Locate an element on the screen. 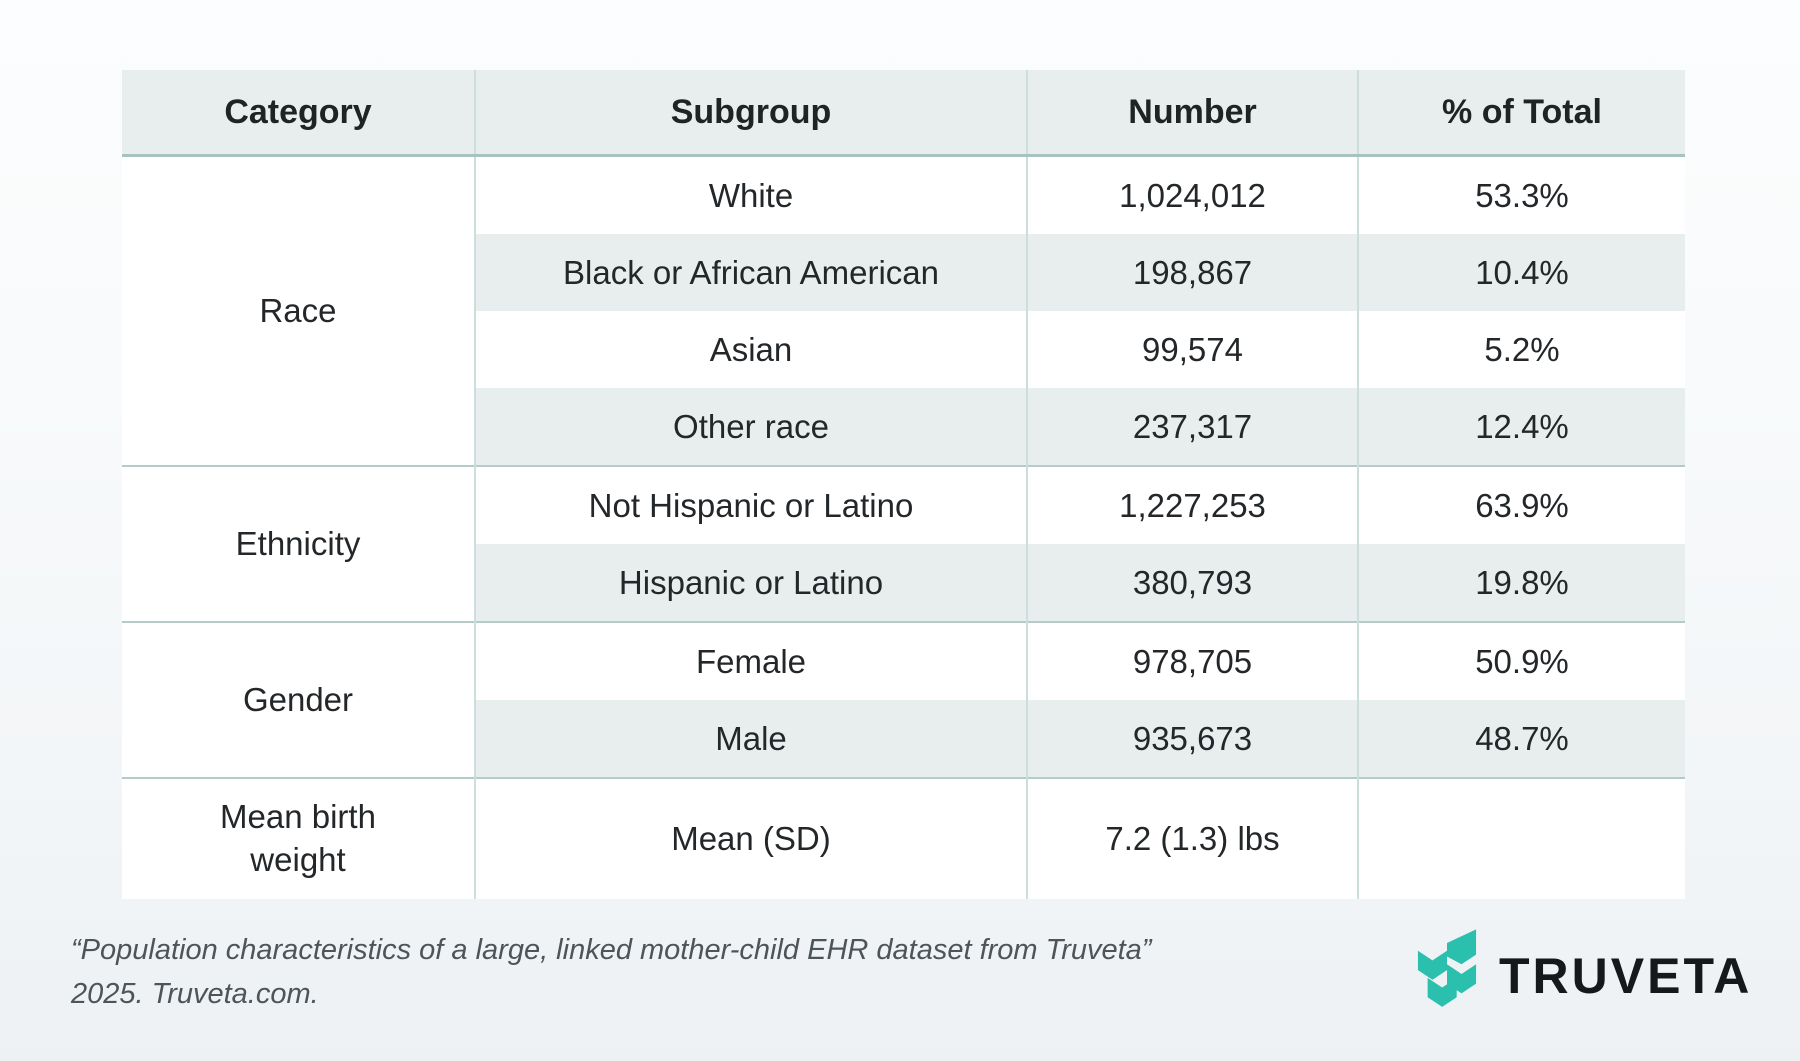  table-row: Gender Female 978,705 50.9% is located at coordinates (903, 699).